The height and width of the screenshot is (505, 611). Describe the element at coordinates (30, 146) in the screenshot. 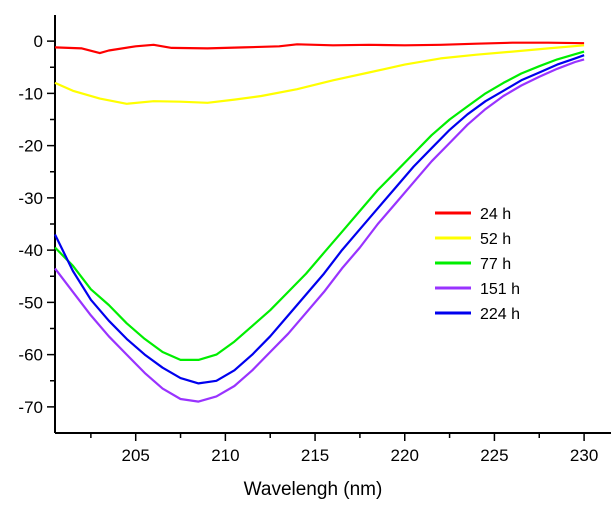

I see `y-tick-label: -20` at that location.